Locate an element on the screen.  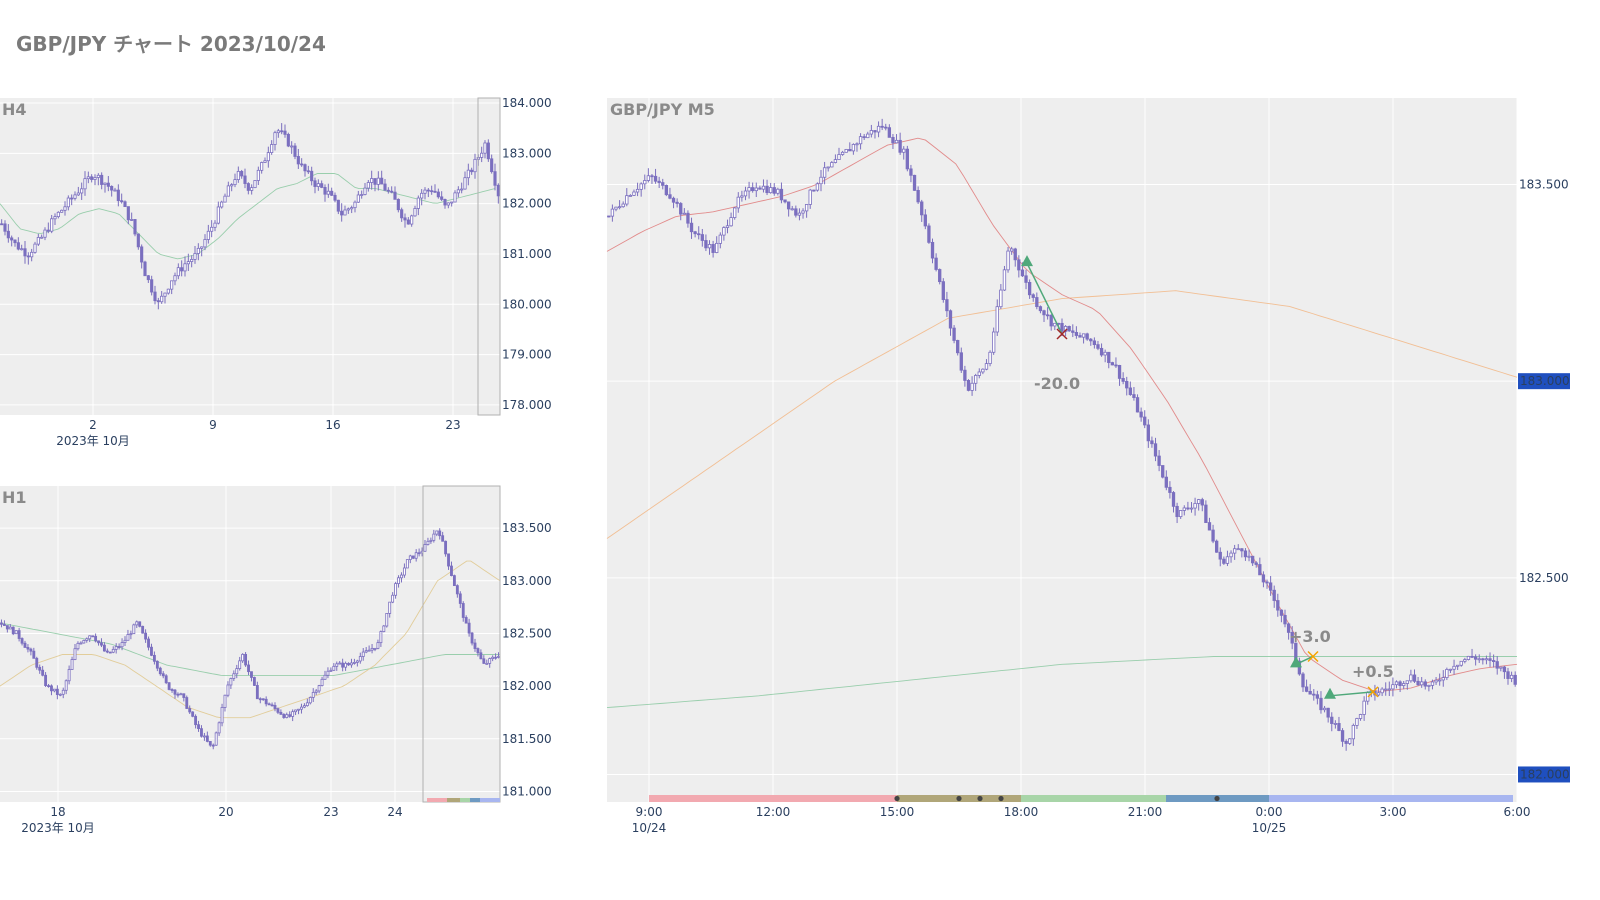
y-tick-label: 179.000 is located at coordinates (527, 355).